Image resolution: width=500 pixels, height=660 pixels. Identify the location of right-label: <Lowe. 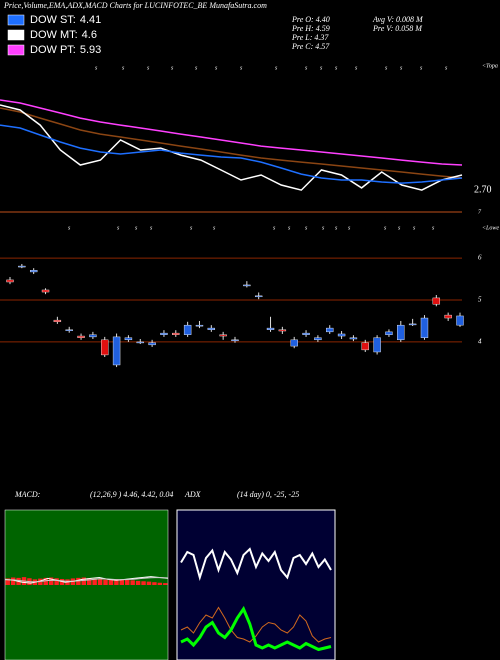
(490, 228).